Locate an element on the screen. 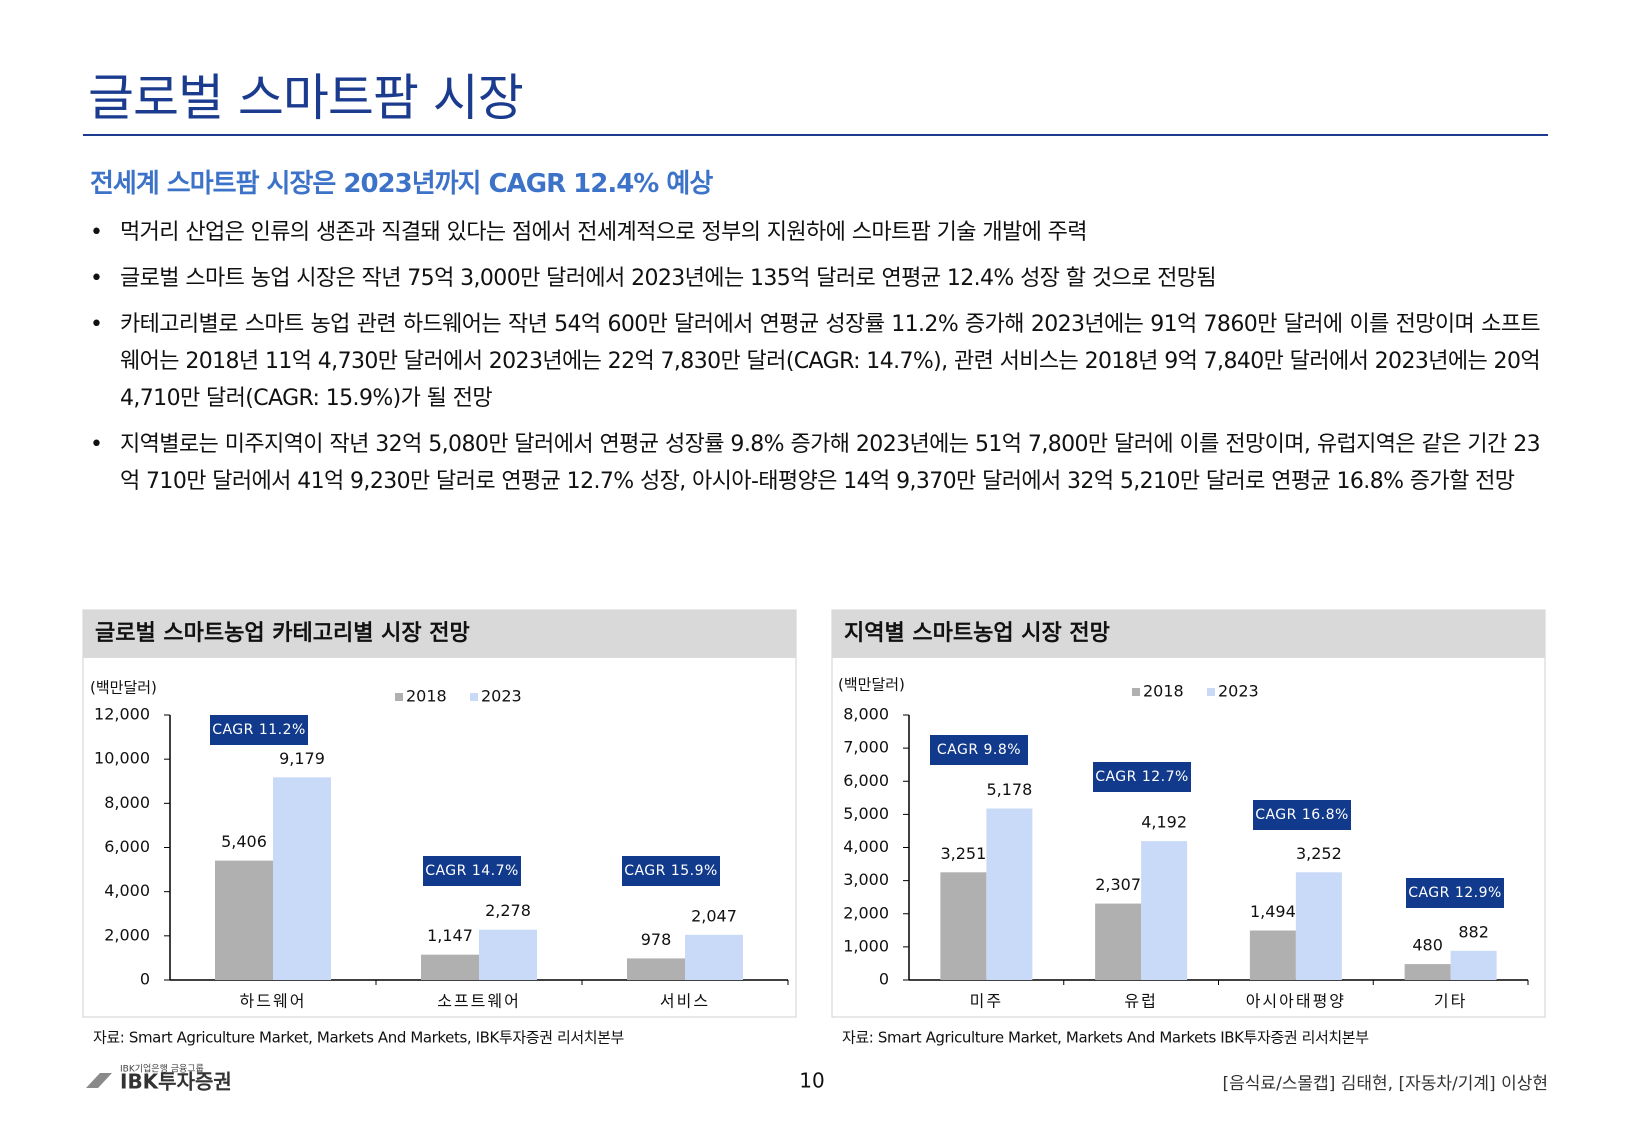 This screenshot has width=1625, height=1125. value-label: 1,494 is located at coordinates (1273, 911).